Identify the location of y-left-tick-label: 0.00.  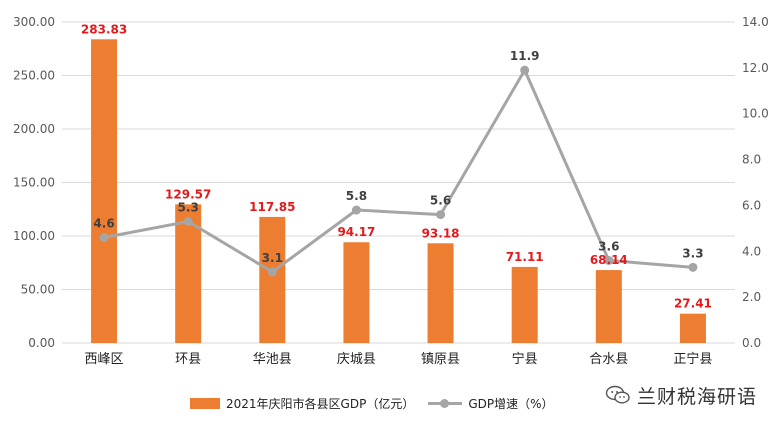
(41, 343).